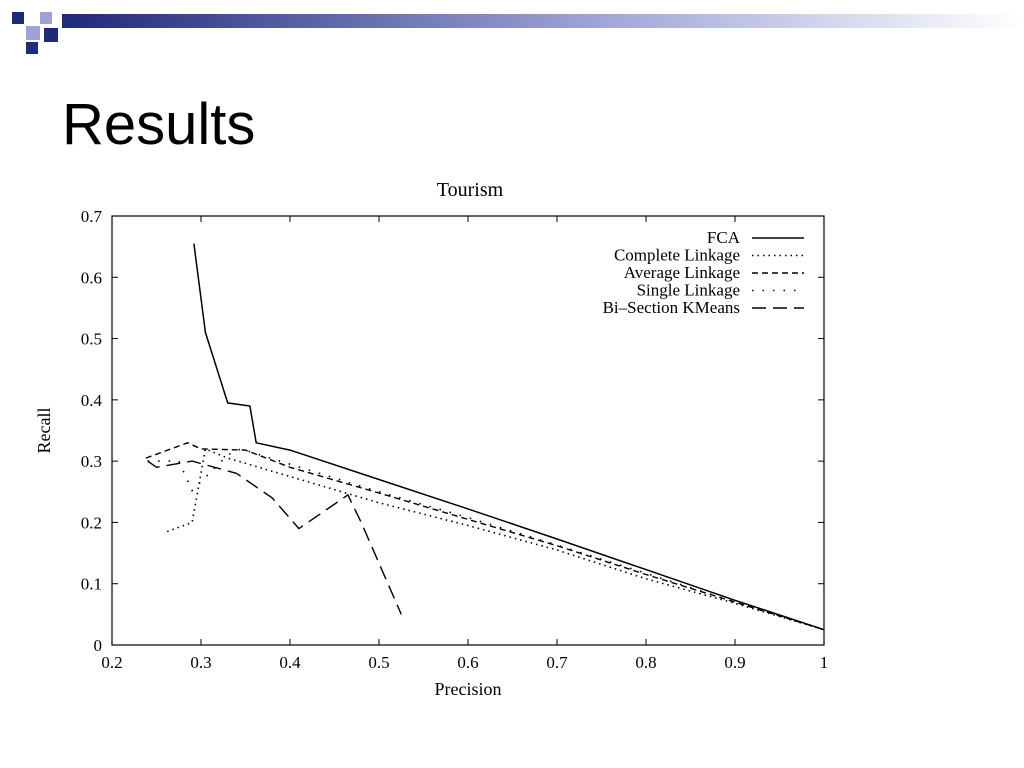 The width and height of the screenshot is (1024, 768). Describe the element at coordinates (290, 662) in the screenshot. I see `x-tick-label: 0.4` at that location.